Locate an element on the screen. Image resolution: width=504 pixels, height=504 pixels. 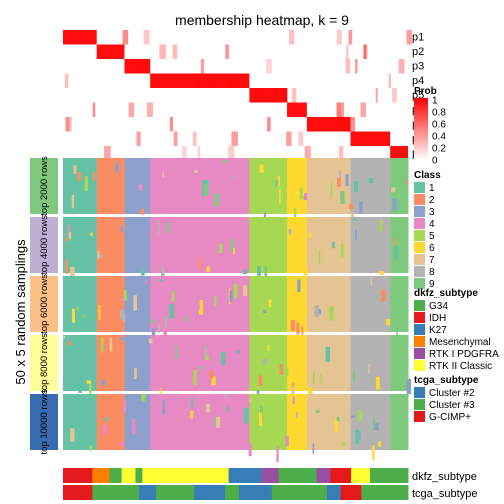
prob-cell-p9 is located at coordinates (399, 153).